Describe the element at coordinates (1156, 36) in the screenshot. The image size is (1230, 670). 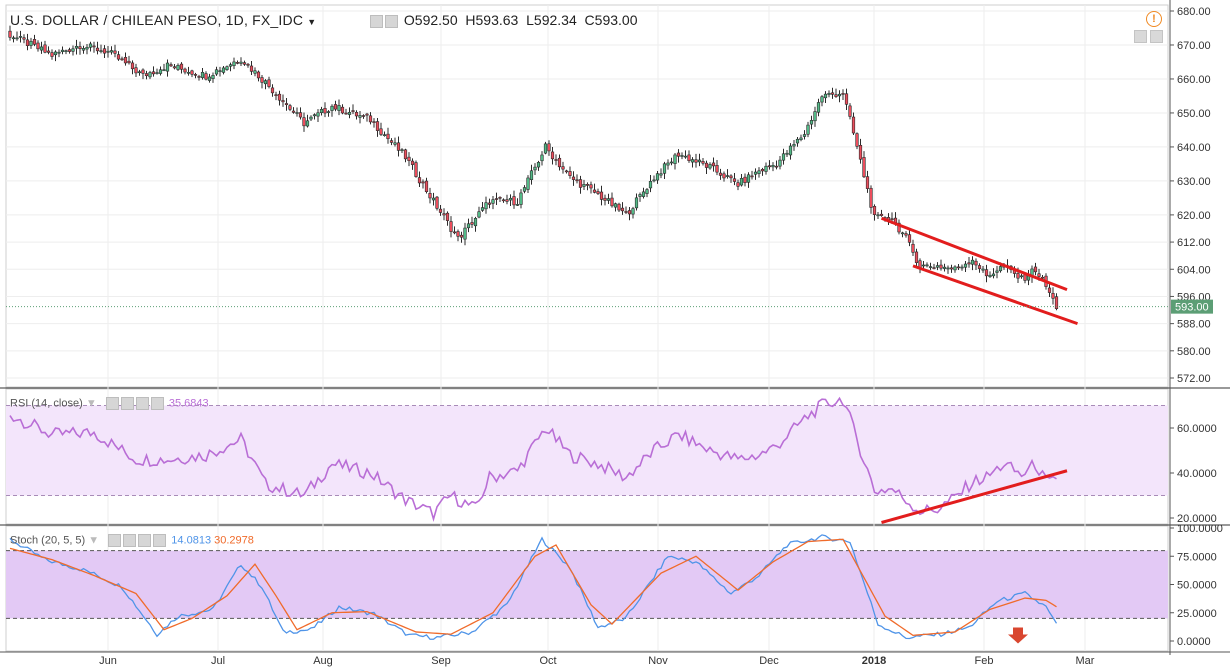
I see `chart-down-icon` at that location.